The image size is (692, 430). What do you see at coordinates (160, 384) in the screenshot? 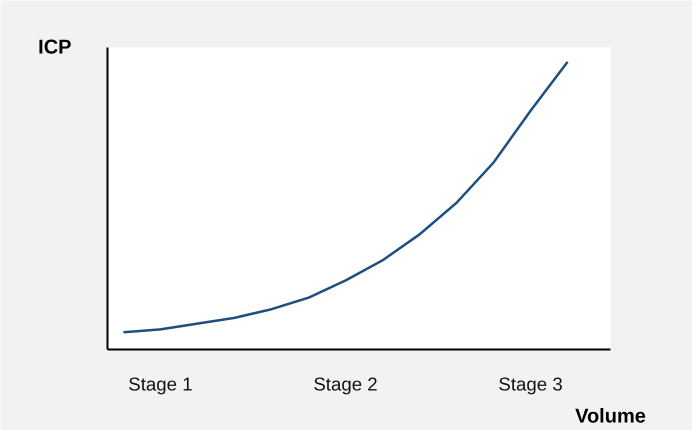
I see `x-tick-label: Stage 1` at bounding box center [160, 384].